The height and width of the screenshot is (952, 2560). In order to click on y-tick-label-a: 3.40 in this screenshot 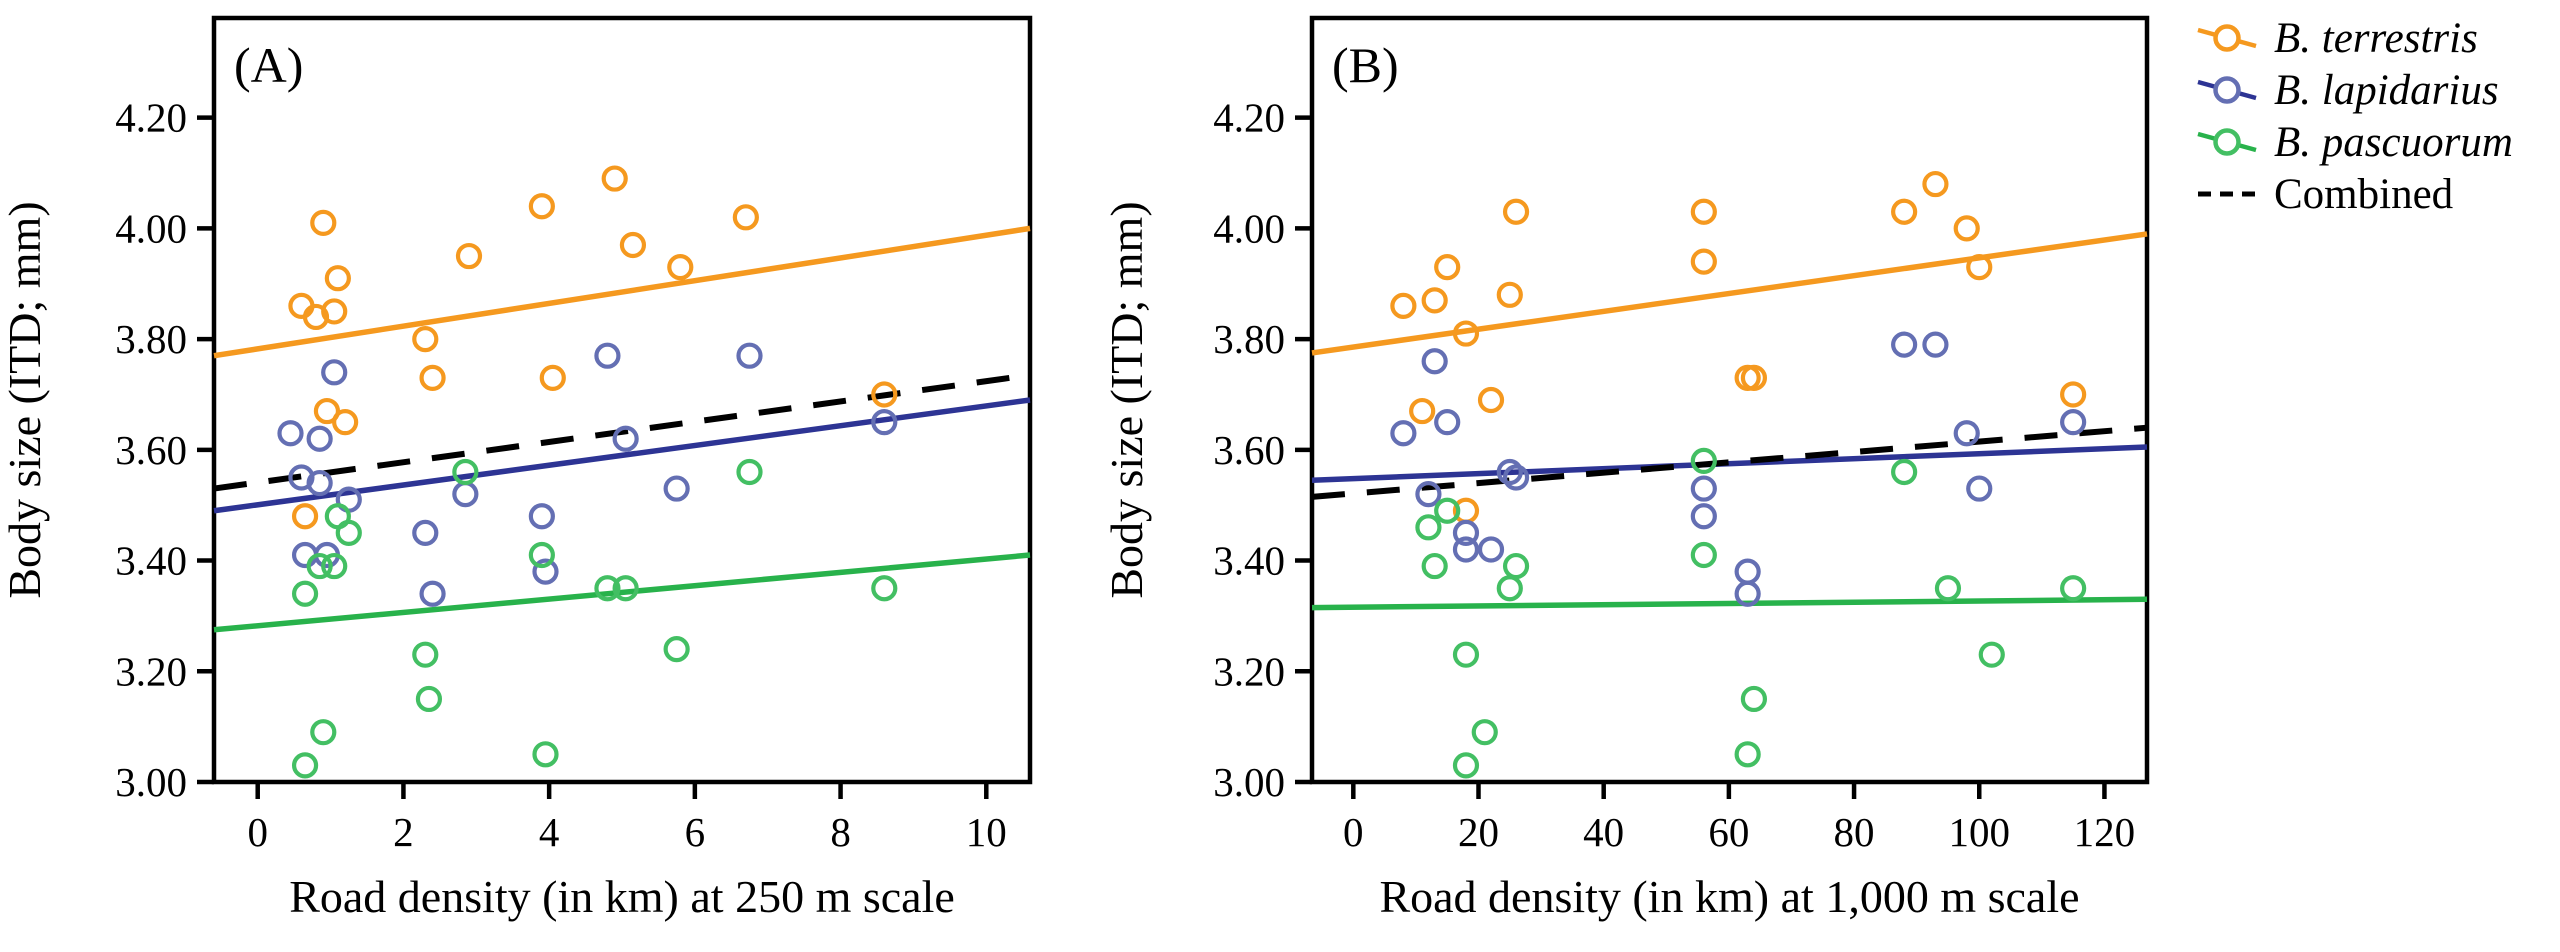, I will do `click(151, 561)`.